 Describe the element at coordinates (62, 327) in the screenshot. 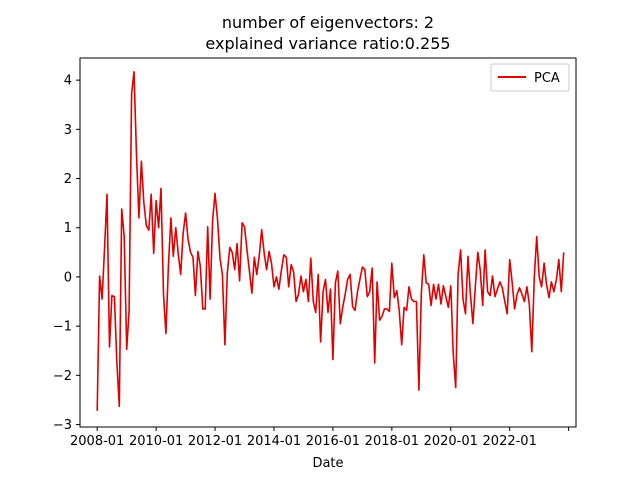

I see `y-tick-label: −1` at that location.